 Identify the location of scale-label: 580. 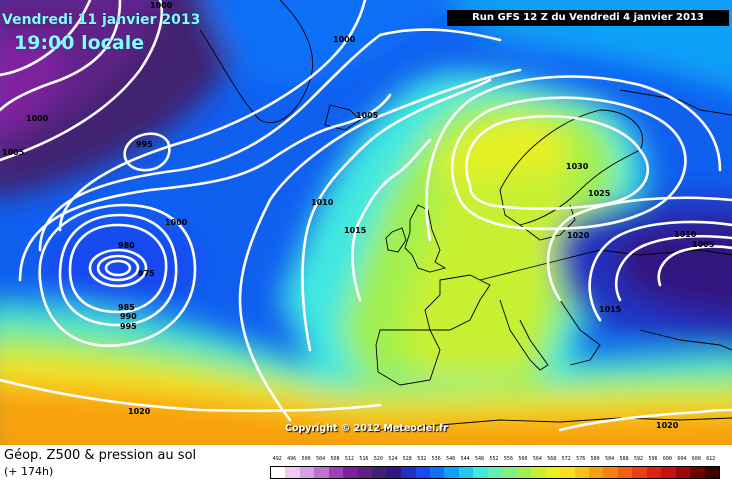
(595, 459).